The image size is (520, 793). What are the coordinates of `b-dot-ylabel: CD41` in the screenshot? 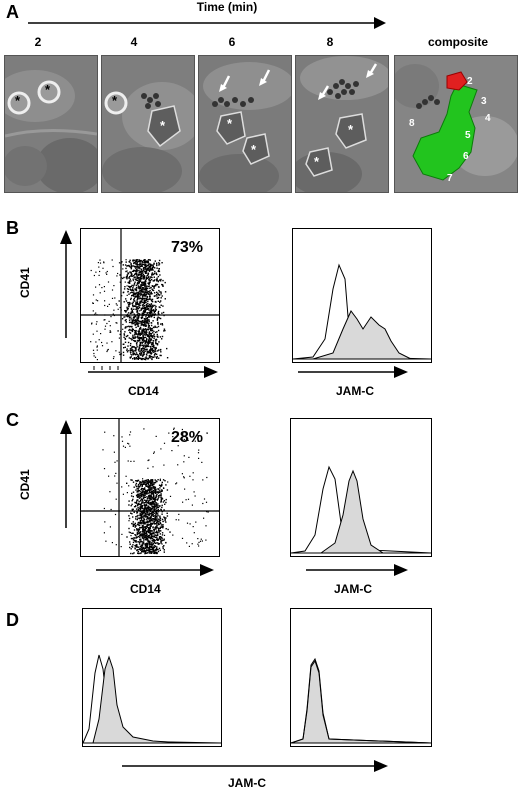 It's located at (25, 282).